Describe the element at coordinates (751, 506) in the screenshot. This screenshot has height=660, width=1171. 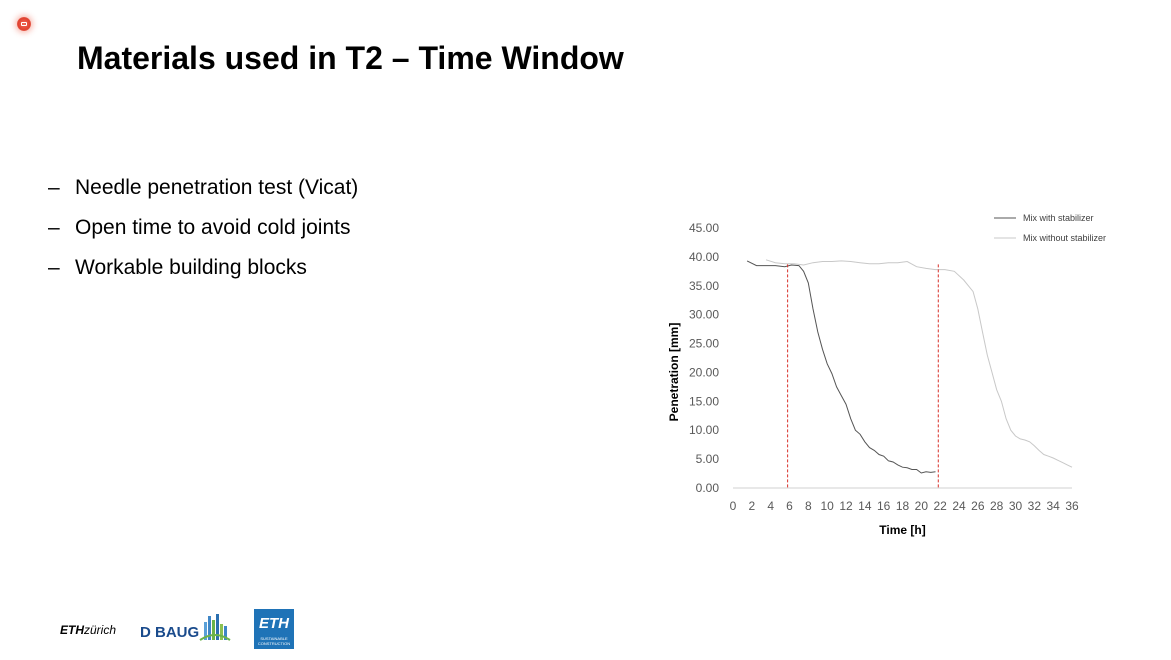
I see `x-tick-label: 2` at that location.